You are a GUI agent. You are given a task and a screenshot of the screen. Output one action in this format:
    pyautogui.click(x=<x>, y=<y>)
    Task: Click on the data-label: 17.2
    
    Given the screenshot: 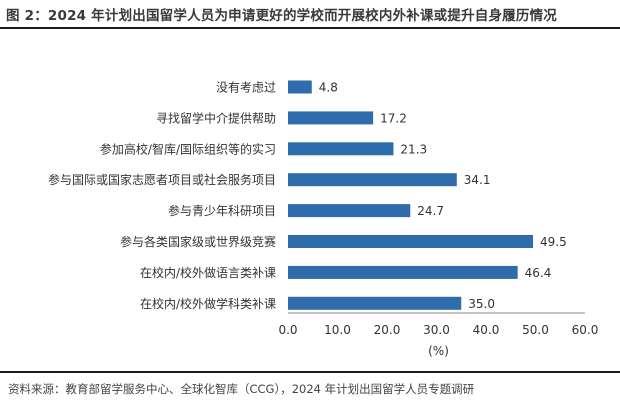 What is the action you would take?
    pyautogui.click(x=393, y=118)
    